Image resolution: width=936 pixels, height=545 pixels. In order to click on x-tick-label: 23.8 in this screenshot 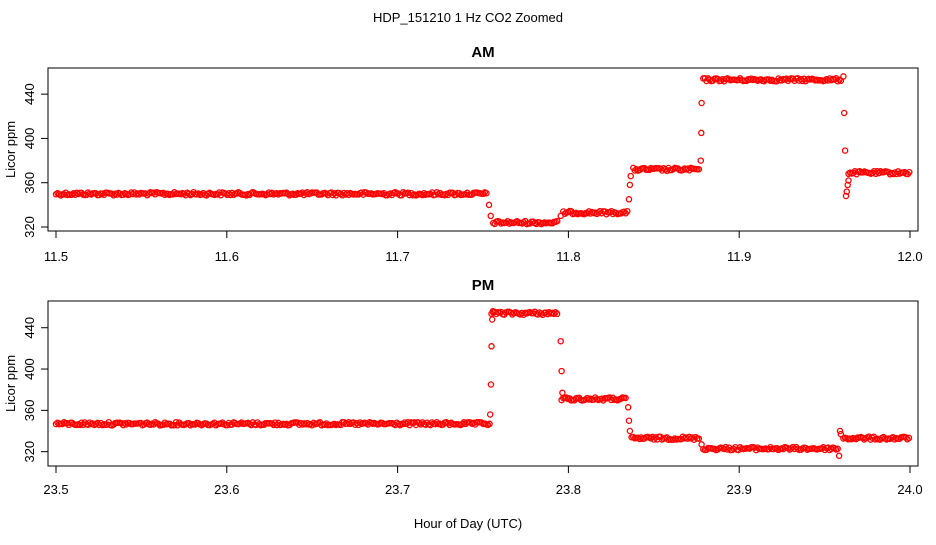, I will do `click(568, 489)`.